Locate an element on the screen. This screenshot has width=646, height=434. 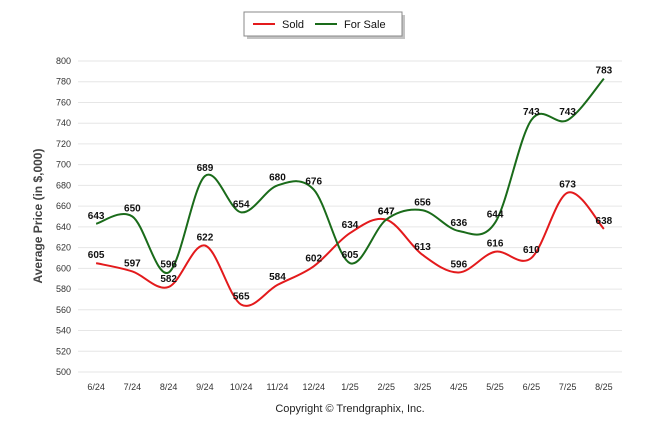
data-label-for-sale: 656 is located at coordinates (422, 202).